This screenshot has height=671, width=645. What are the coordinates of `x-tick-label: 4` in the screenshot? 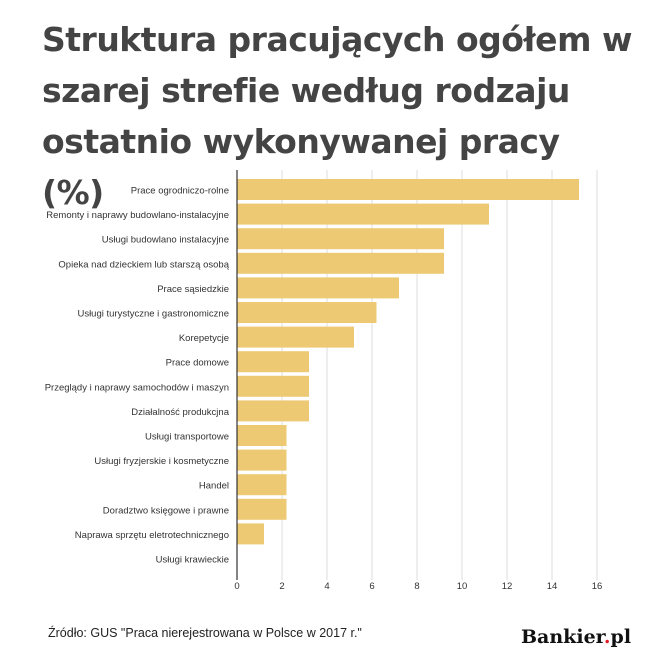 It's located at (326, 586).